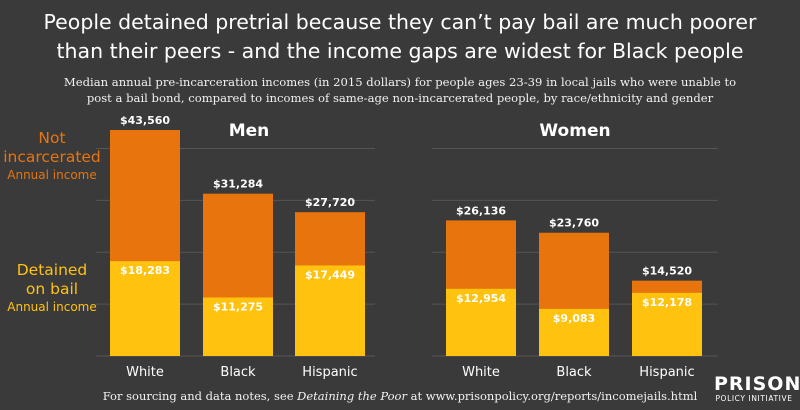 The height and width of the screenshot is (410, 800). Describe the element at coordinates (238, 307) in the screenshot. I see `men-label-black-detained: $11,275` at that location.